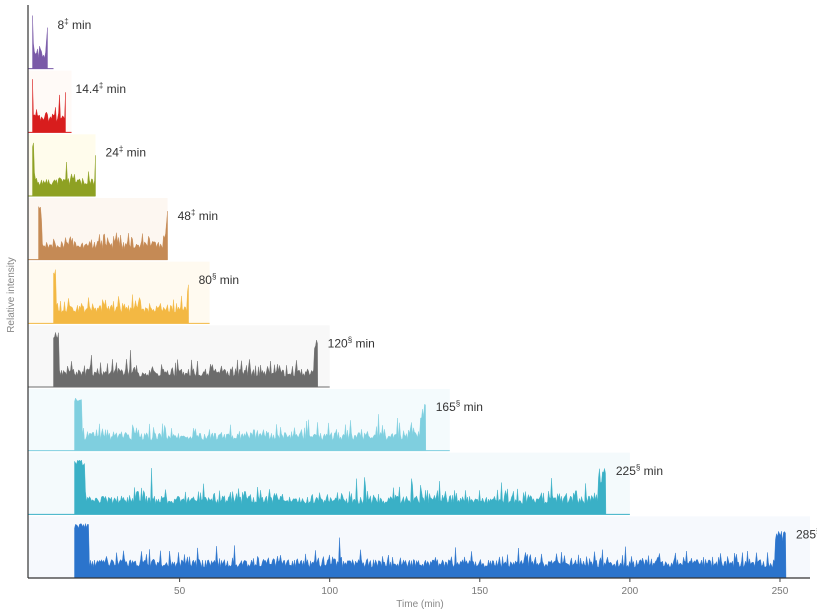 The width and height of the screenshot is (817, 613). What do you see at coordinates (351, 343) in the screenshot?
I see `run-label: 120§ min` at bounding box center [351, 343].